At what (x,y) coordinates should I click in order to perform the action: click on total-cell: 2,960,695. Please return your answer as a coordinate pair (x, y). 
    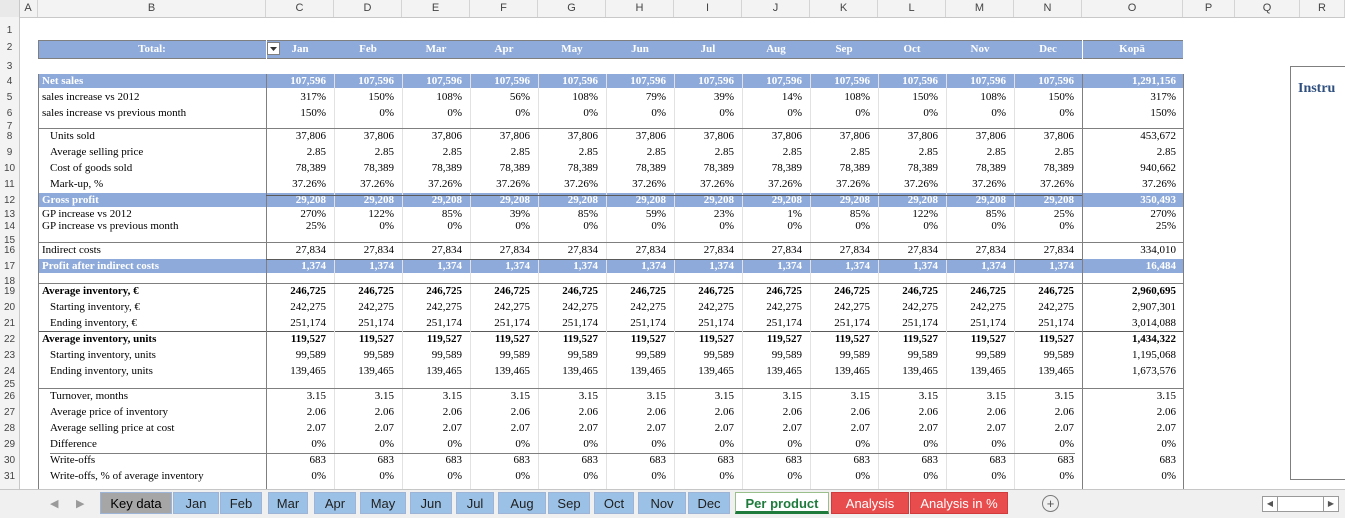
    Looking at the image, I should click on (1154, 291).